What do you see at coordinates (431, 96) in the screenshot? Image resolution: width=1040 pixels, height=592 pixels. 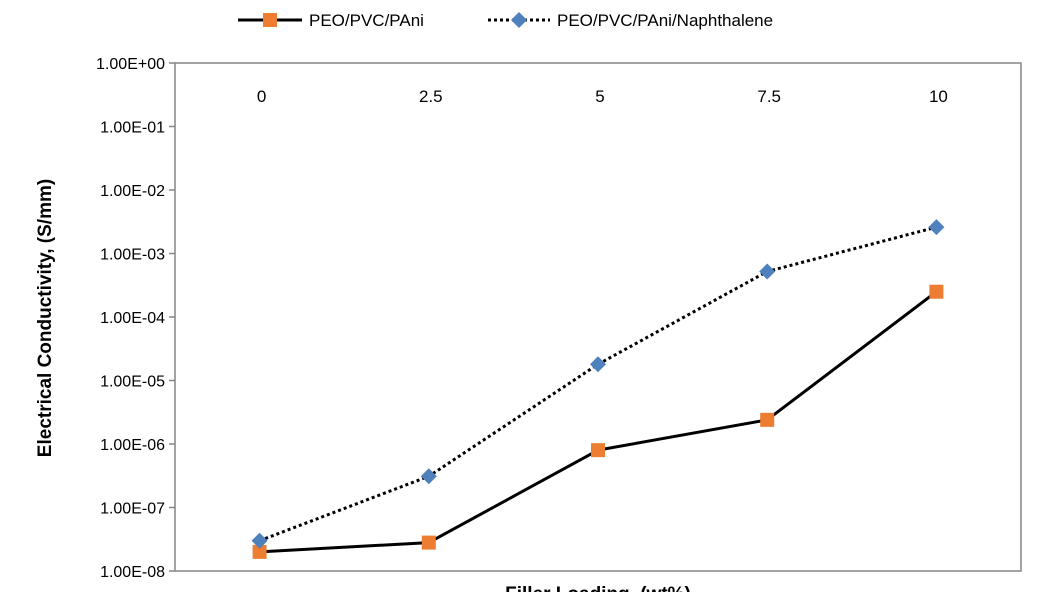 I see `x-tick-label: 2.5` at bounding box center [431, 96].